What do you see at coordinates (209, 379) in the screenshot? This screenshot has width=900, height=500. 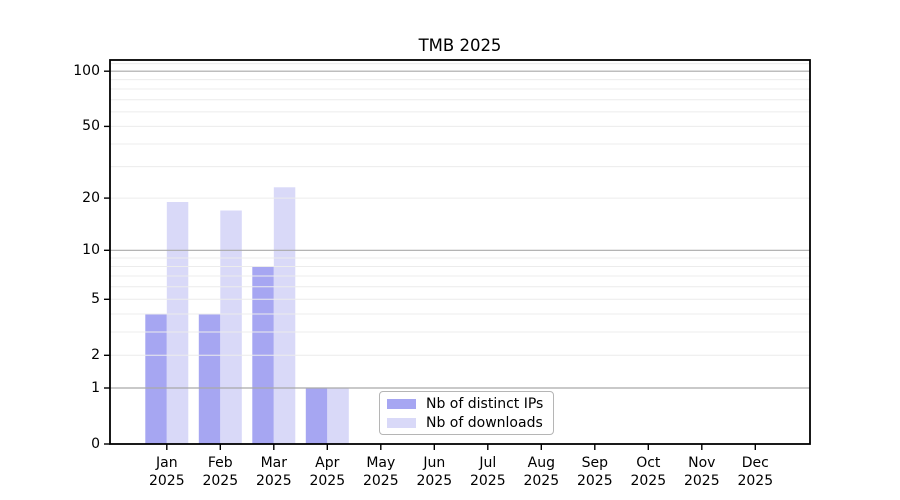 I see `bar-nb-of-distinct-ips-feb-2025` at bounding box center [209, 379].